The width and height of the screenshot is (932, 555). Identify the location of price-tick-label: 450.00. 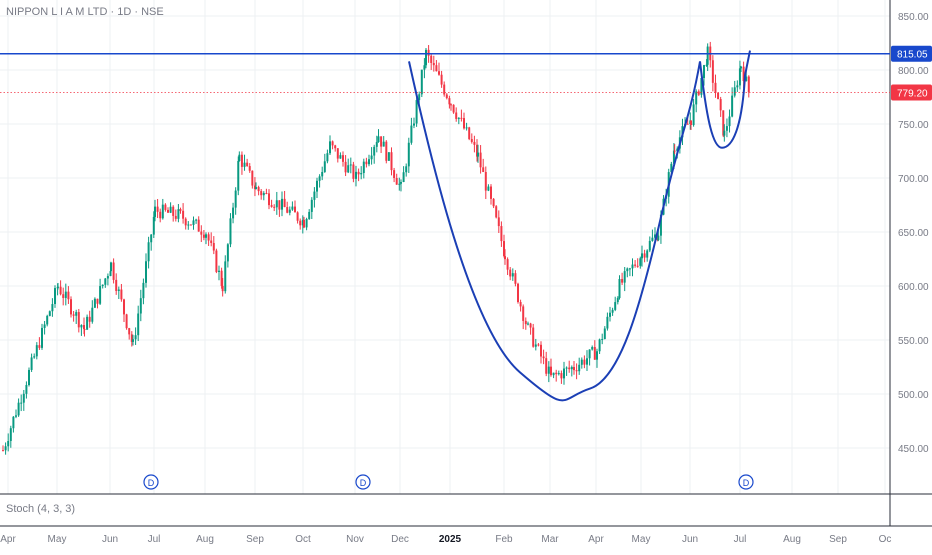
(913, 449).